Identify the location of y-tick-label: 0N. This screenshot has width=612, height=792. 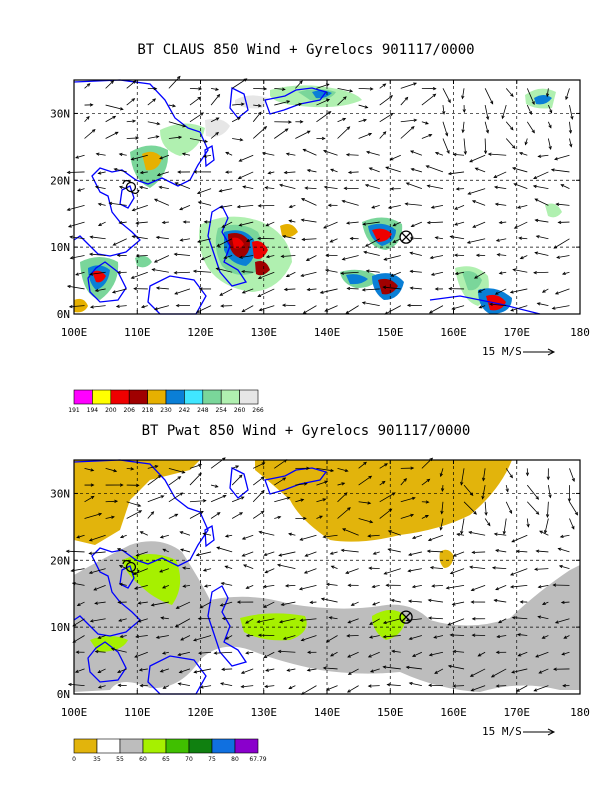
(63, 314).